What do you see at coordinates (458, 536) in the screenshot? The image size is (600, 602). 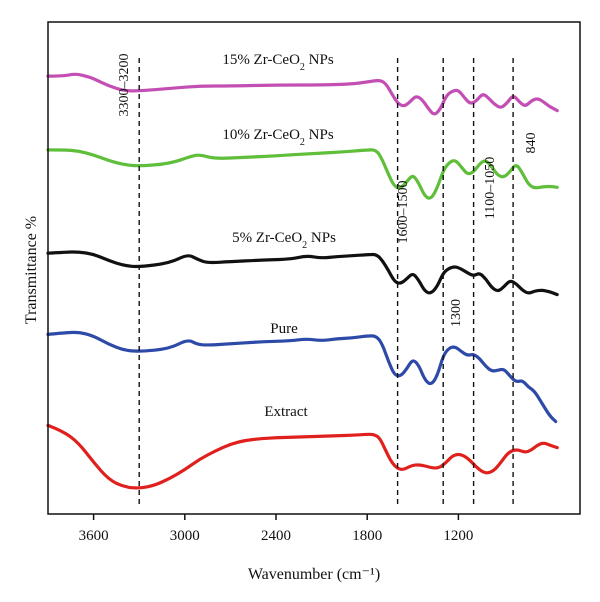 I see `x-tick-label-4: 1200` at bounding box center [458, 536].